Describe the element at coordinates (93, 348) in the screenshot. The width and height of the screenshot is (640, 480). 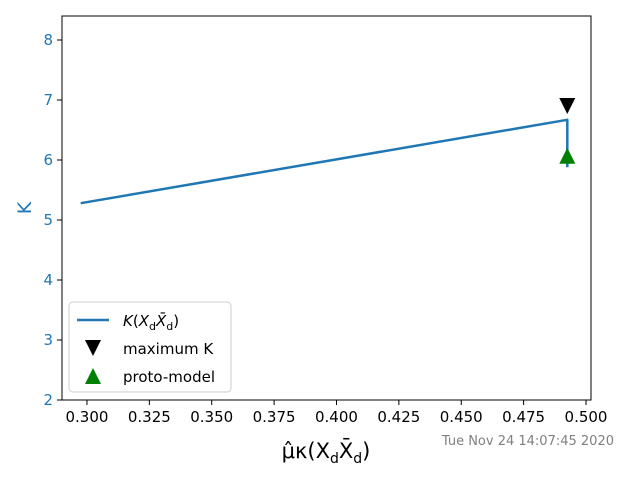
I see `legend-maximum-k-swatch` at that location.